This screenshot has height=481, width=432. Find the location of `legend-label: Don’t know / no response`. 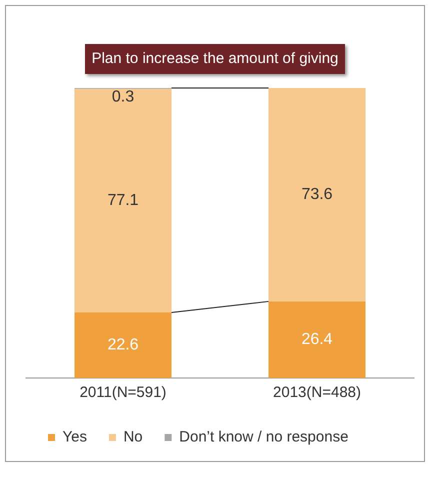

legend-label: Don’t know / no response is located at coordinates (263, 437).